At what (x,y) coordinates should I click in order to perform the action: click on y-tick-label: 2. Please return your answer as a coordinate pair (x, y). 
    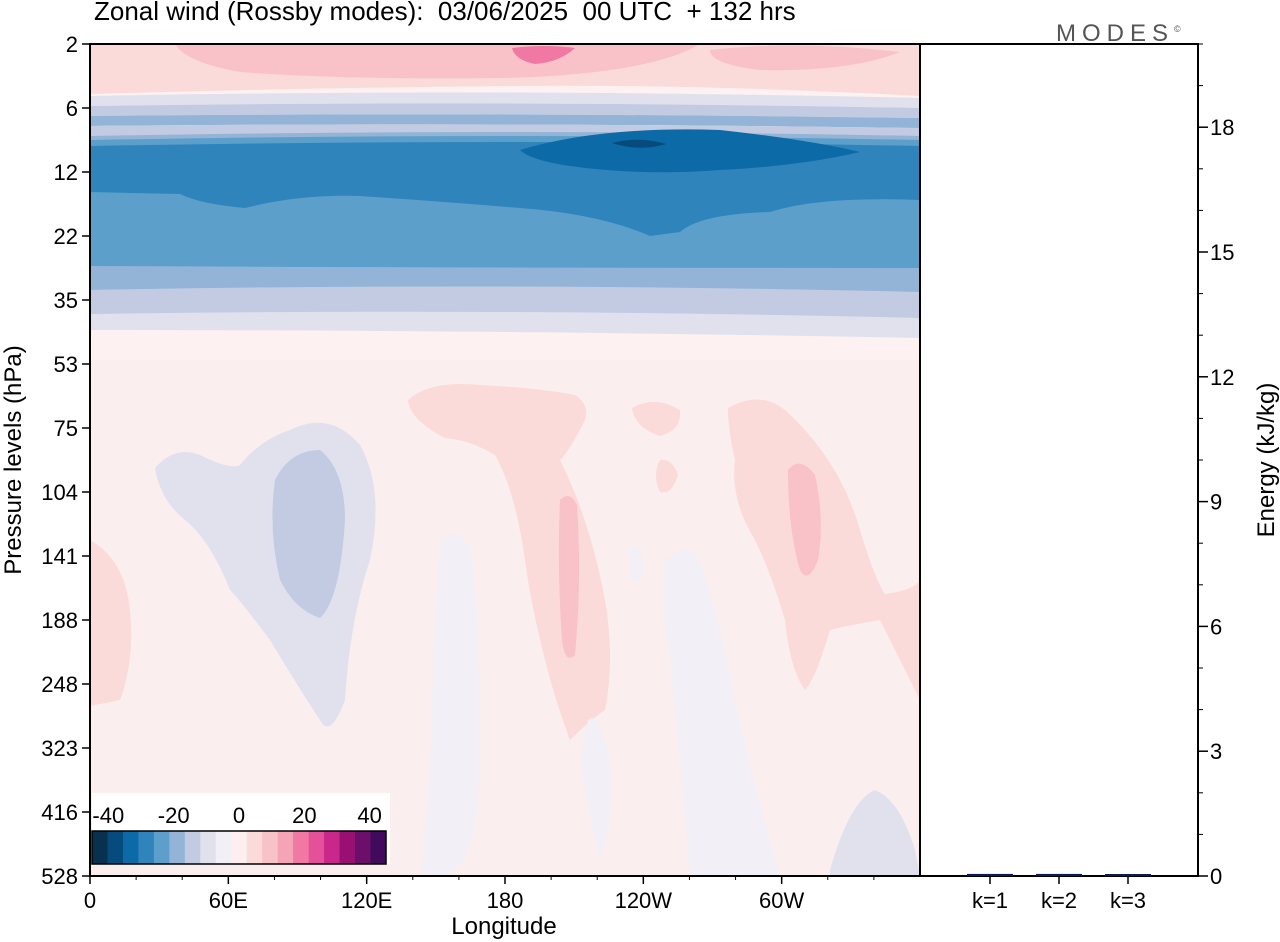
    Looking at the image, I should click on (72, 44).